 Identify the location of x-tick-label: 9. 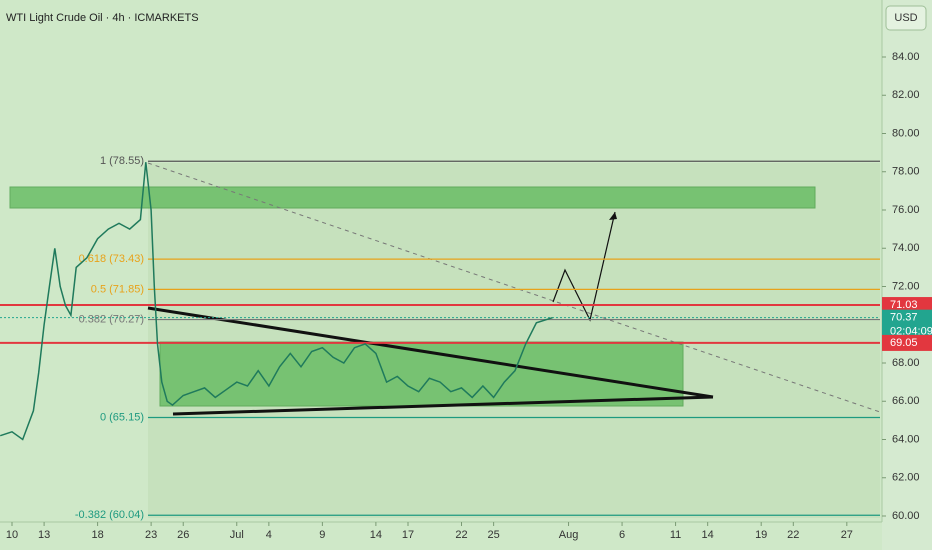
(322, 535).